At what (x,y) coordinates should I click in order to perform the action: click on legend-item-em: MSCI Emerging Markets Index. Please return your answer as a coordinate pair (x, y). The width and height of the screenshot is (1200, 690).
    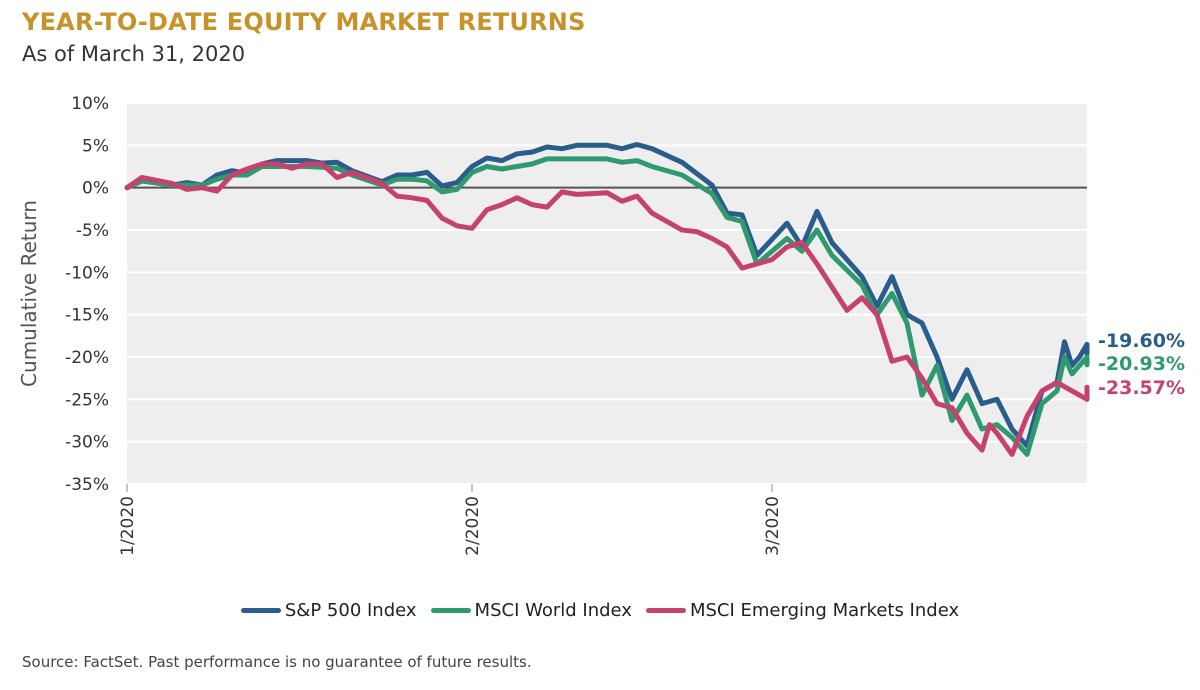
    Looking at the image, I should click on (802, 610).